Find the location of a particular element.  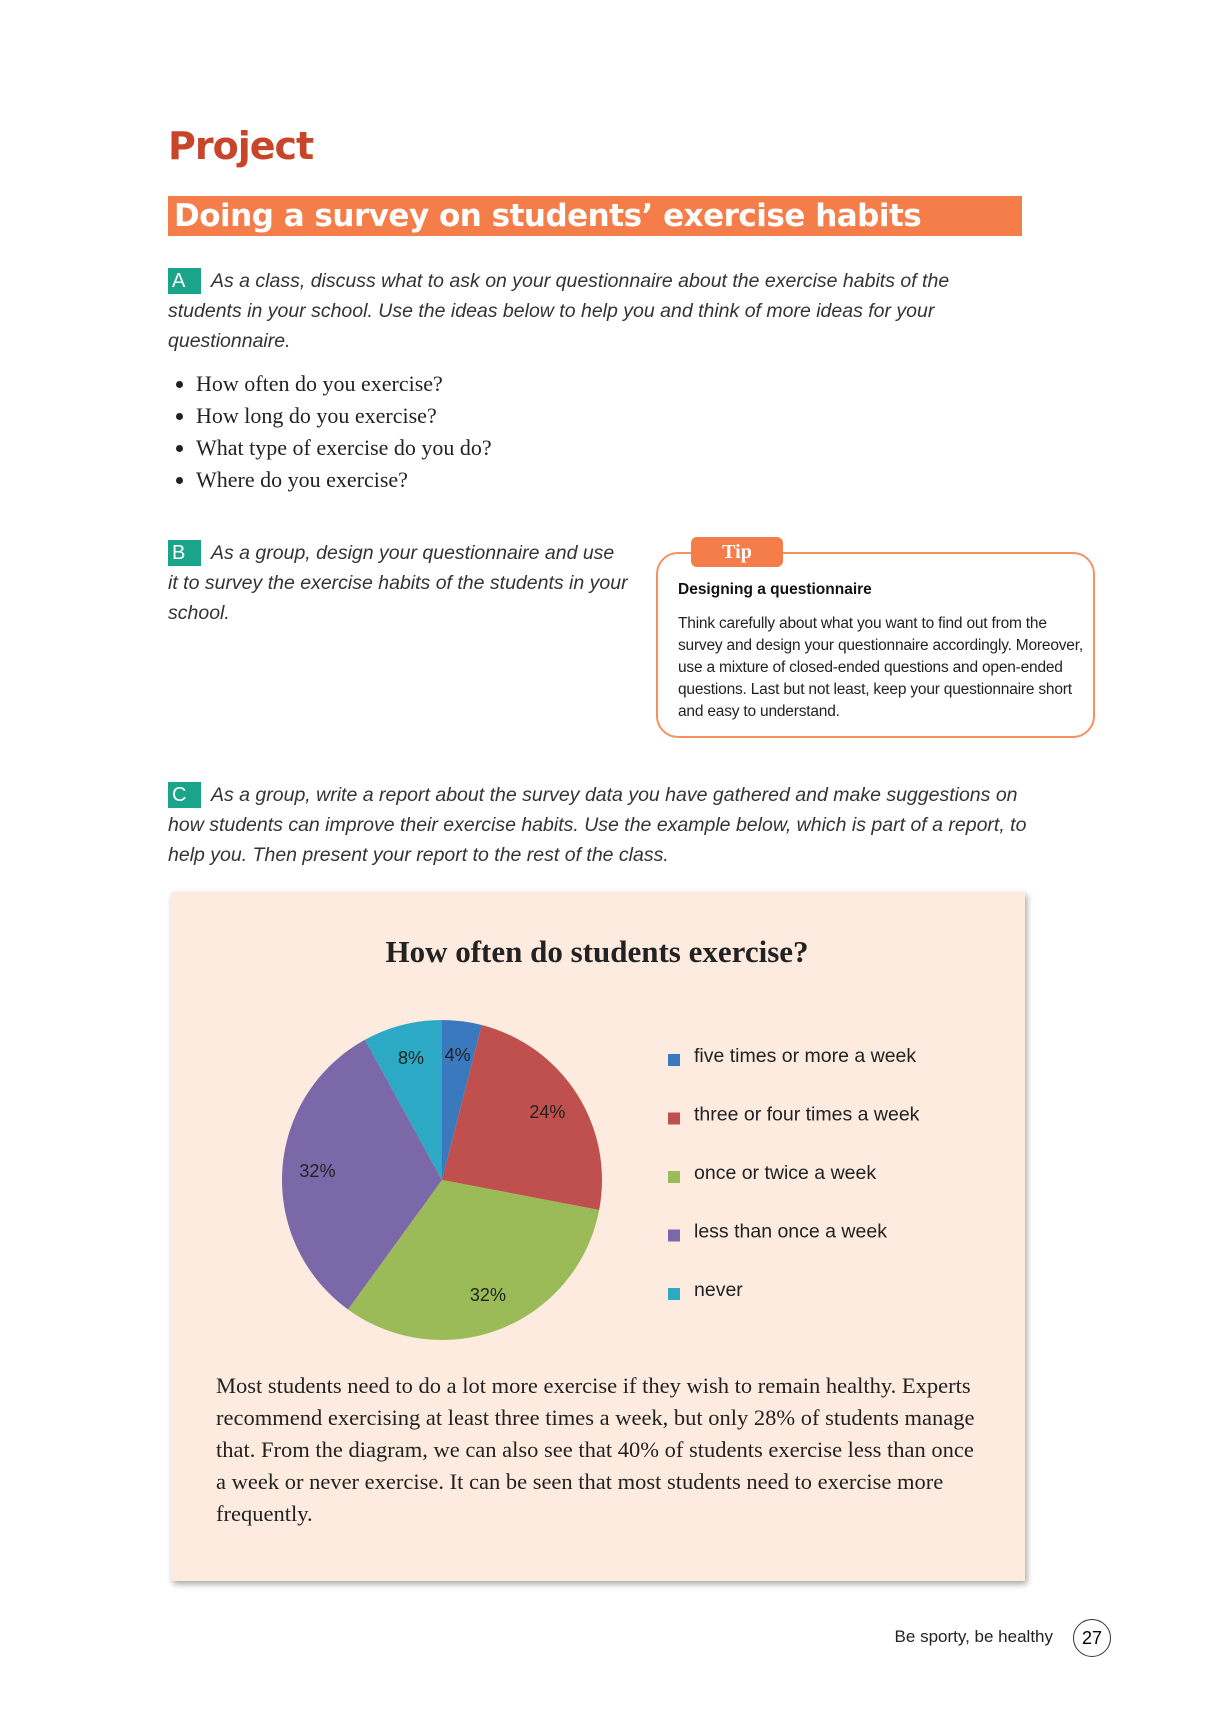

slice-label: 8% is located at coordinates (411, 1058).